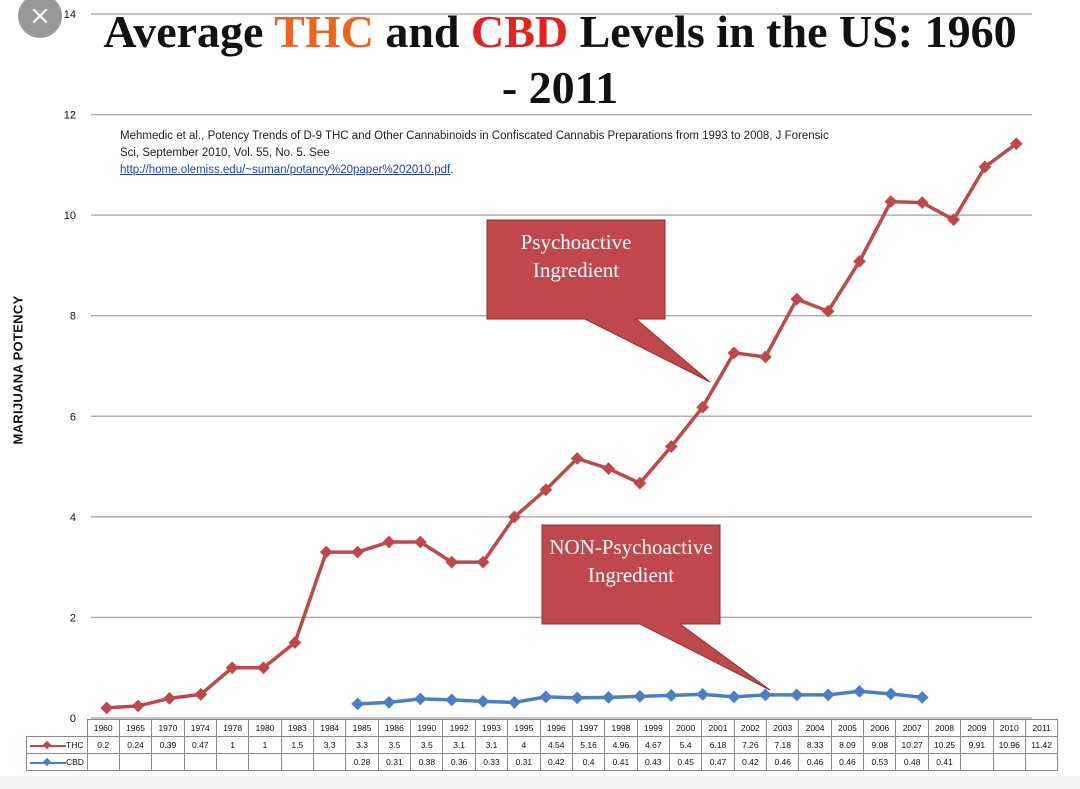 This screenshot has width=1080, height=789. What do you see at coordinates (718, 762) in the screenshot?
I see `table-cbd-cell: 0.47` at bounding box center [718, 762].